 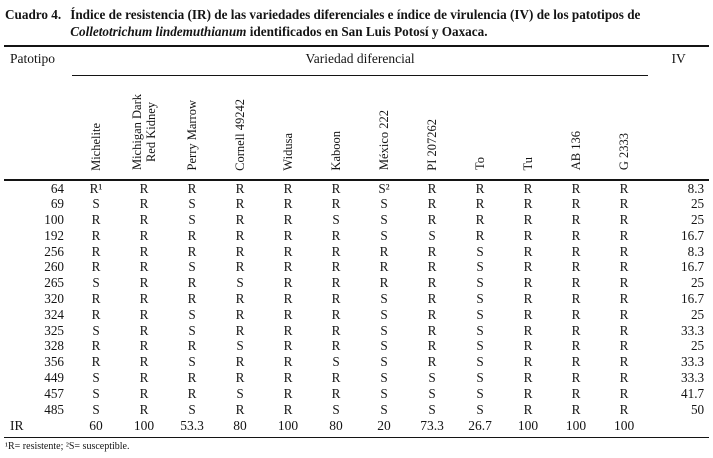 I want to click on variety-header-label: PI 207262, so click(x=432, y=144).